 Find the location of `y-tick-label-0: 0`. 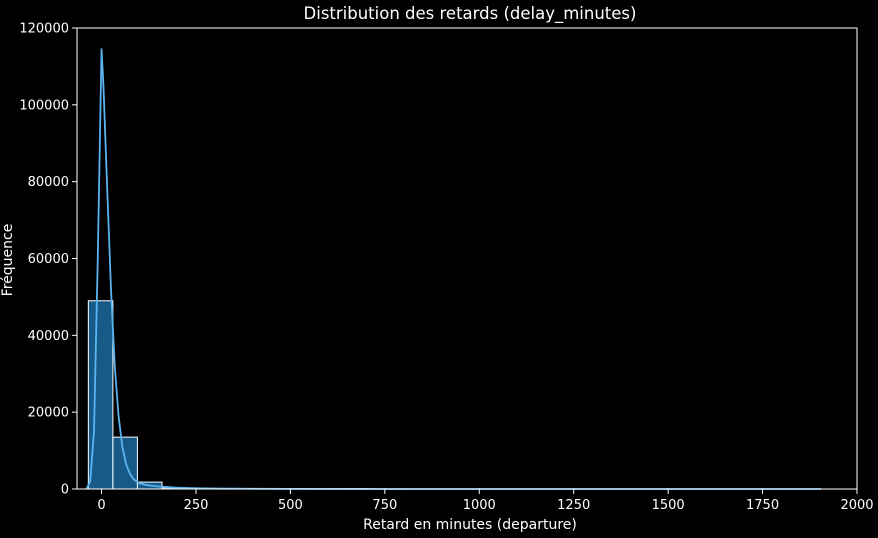

y-tick-label-0: 0 is located at coordinates (65, 490).